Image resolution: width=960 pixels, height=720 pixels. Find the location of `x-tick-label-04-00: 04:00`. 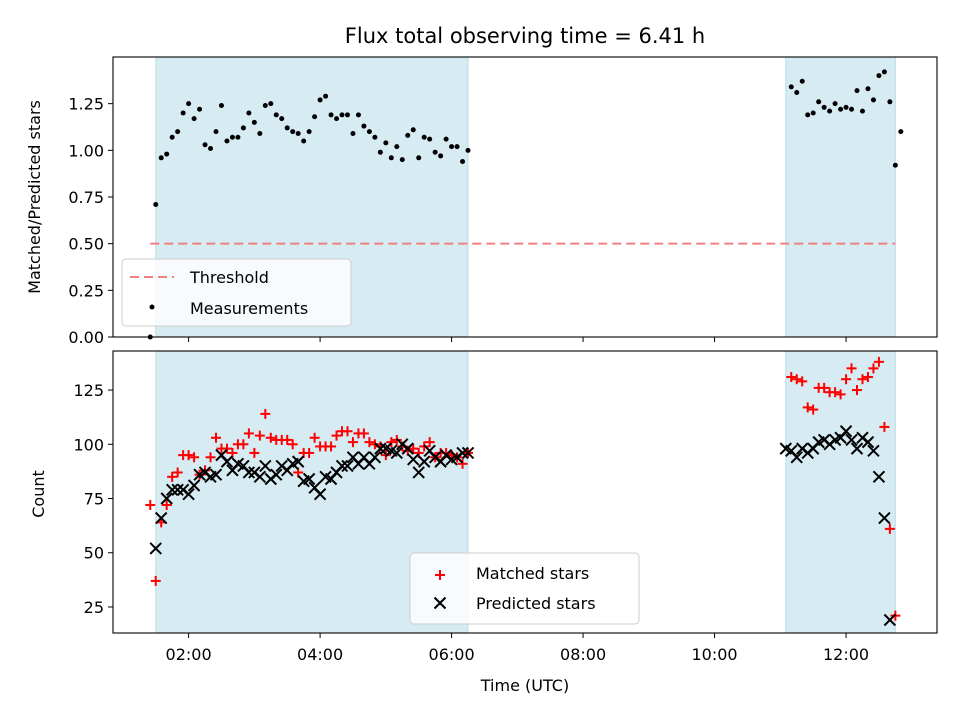

x-tick-label-04-00: 04:00 is located at coordinates (320, 654).